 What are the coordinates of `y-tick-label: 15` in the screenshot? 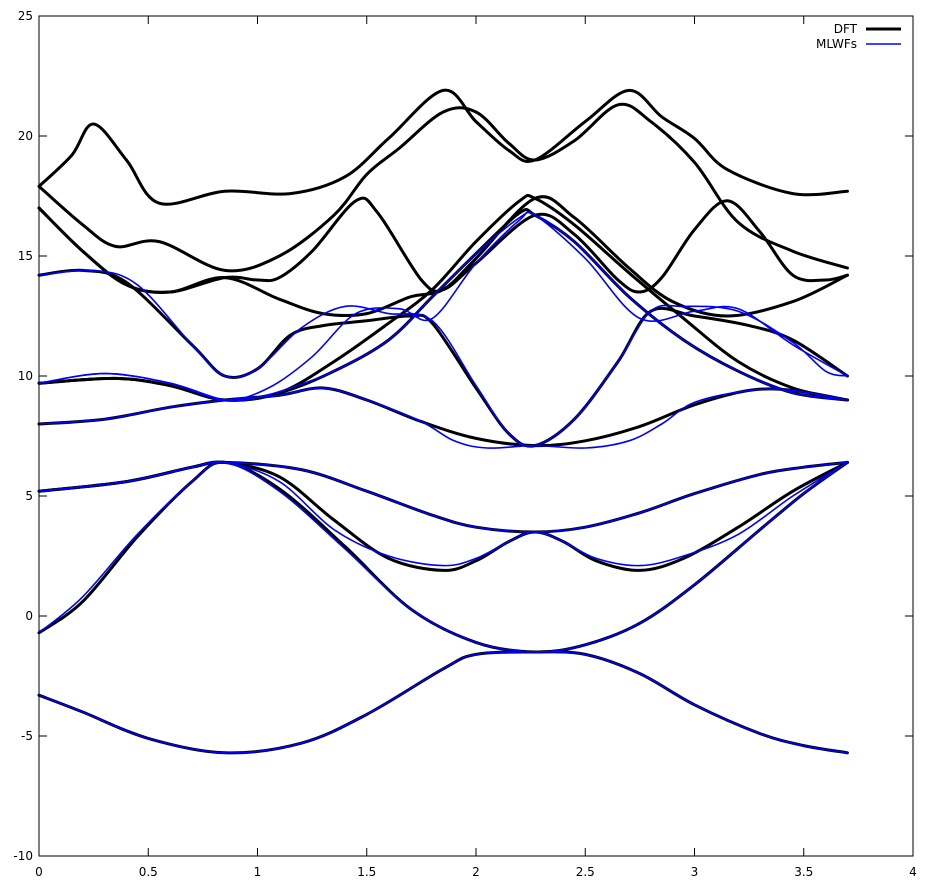 It's located at (25, 256).